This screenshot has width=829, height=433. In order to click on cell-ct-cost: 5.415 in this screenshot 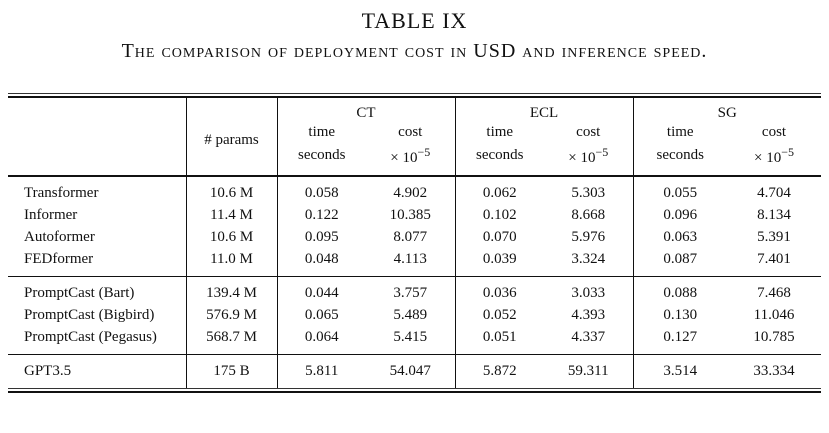, I will do `click(410, 337)`.